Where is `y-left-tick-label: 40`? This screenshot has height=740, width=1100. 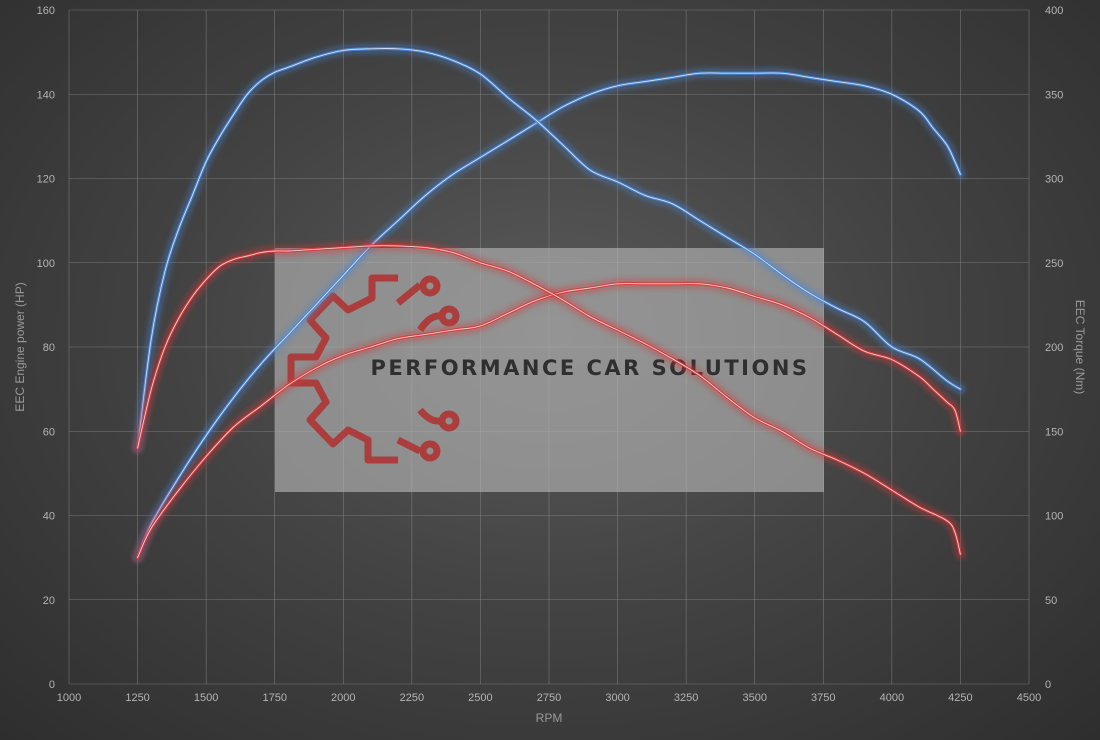 y-left-tick-label: 40 is located at coordinates (49, 517).